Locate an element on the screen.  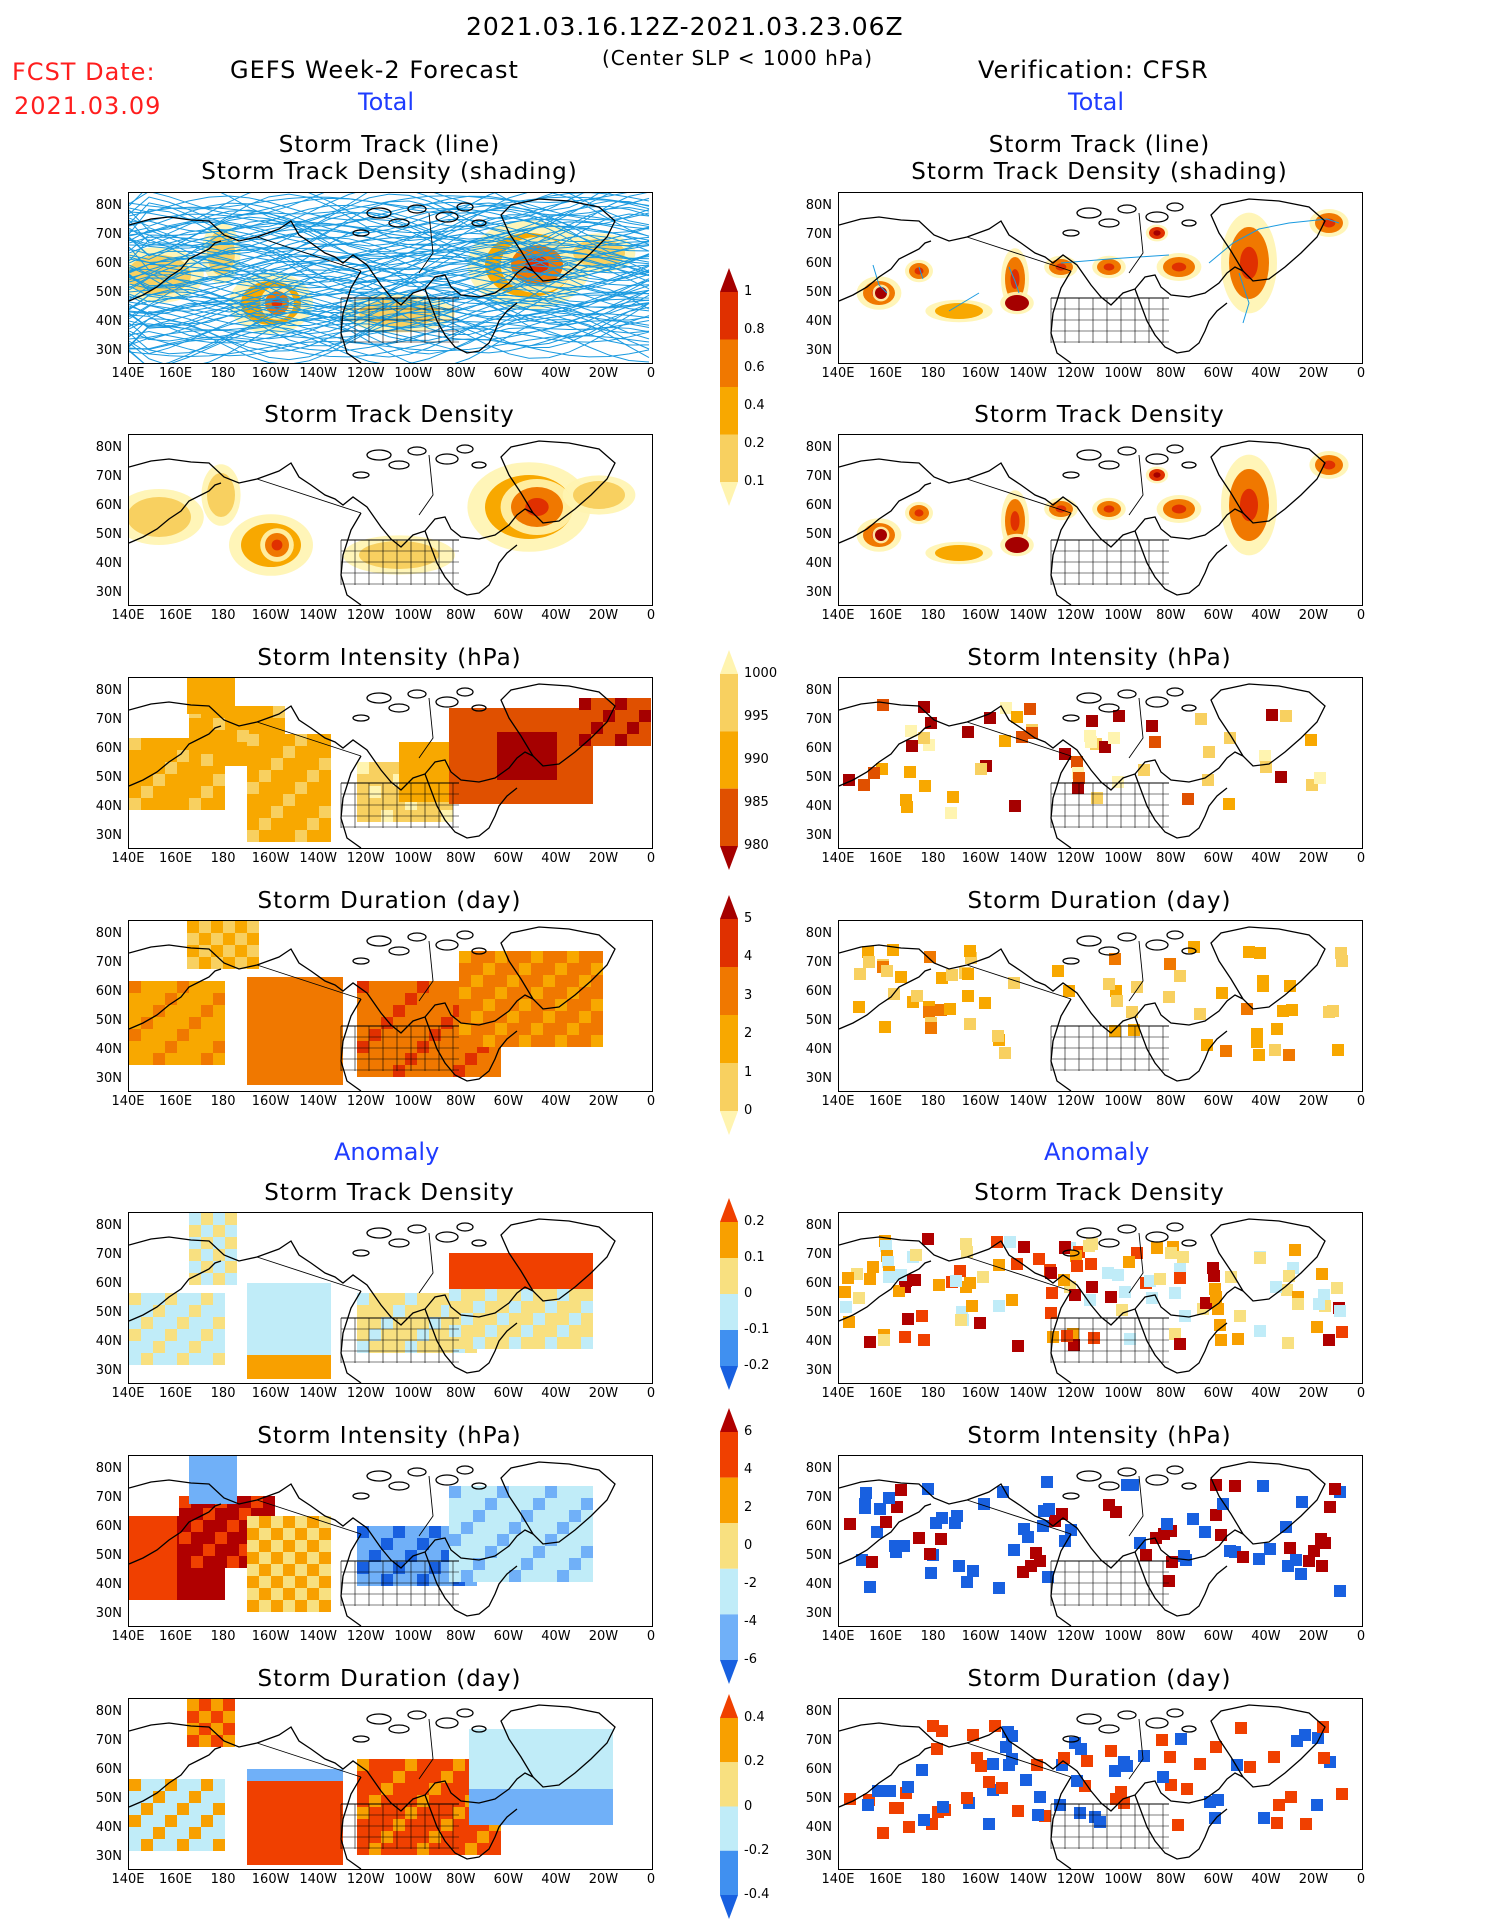
total-track-verification-map-plot is located at coordinates (1094, 280).